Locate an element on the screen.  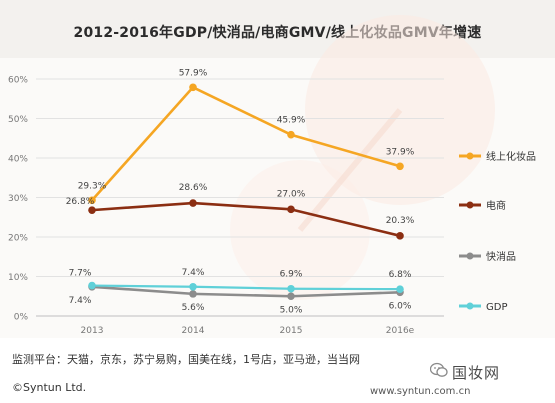
y-tick-label: 50% is located at coordinates (18, 120).